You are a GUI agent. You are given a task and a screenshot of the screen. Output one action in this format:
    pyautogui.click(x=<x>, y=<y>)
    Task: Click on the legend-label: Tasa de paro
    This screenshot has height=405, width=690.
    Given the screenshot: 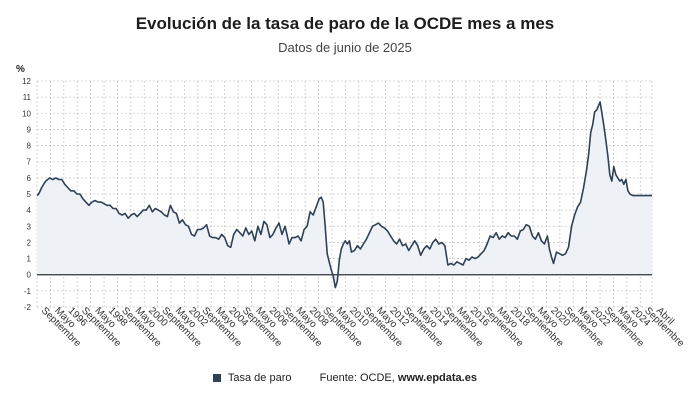 What is the action you would take?
    pyautogui.click(x=259, y=378)
    